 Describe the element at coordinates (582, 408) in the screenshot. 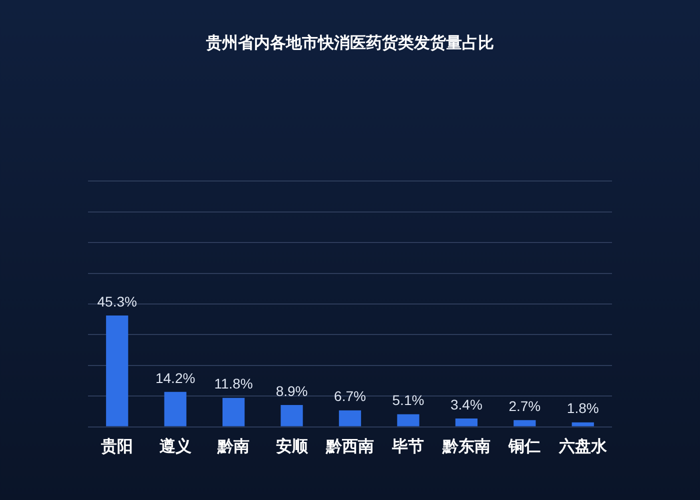

I see `data-label: 1.8%` at that location.